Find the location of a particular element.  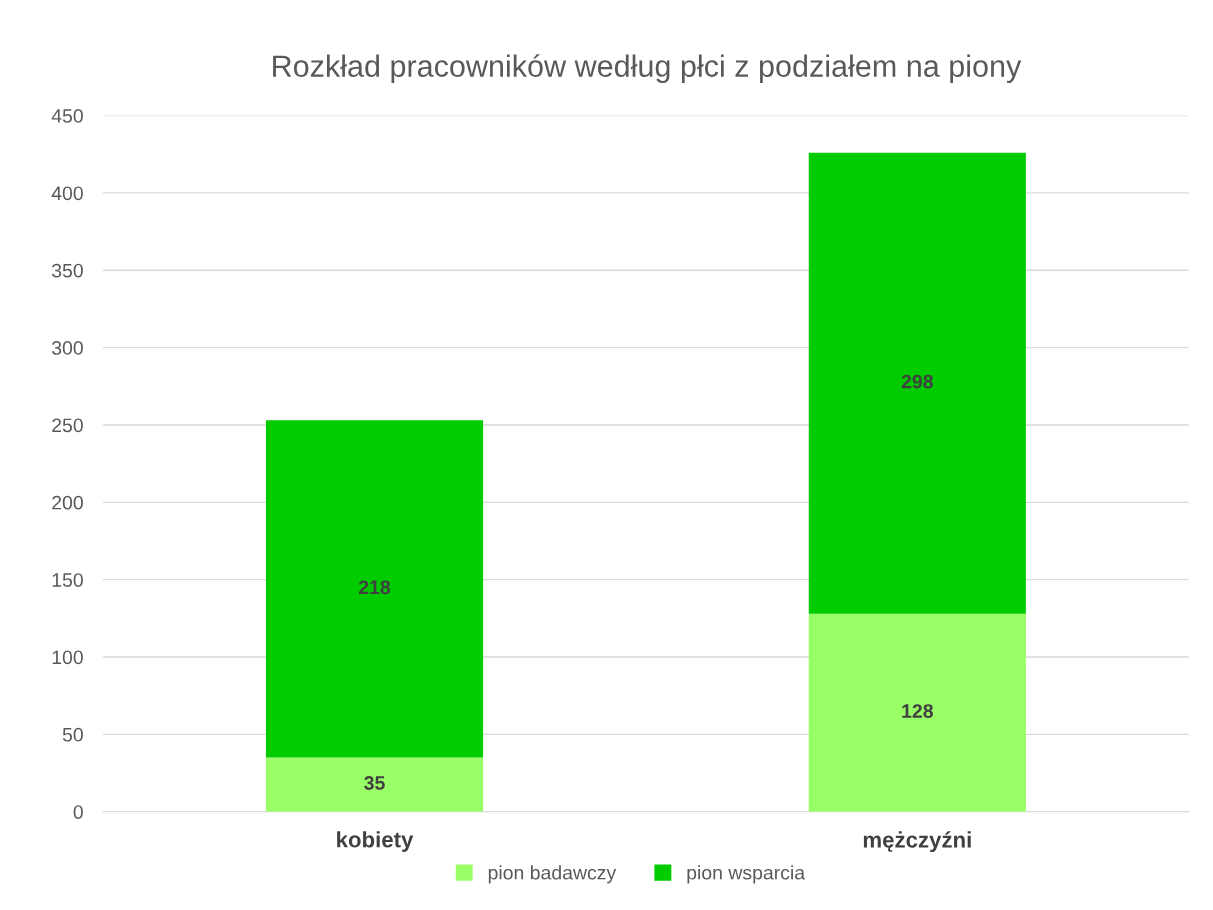

y-tick-label: 100 is located at coordinates (67, 657).